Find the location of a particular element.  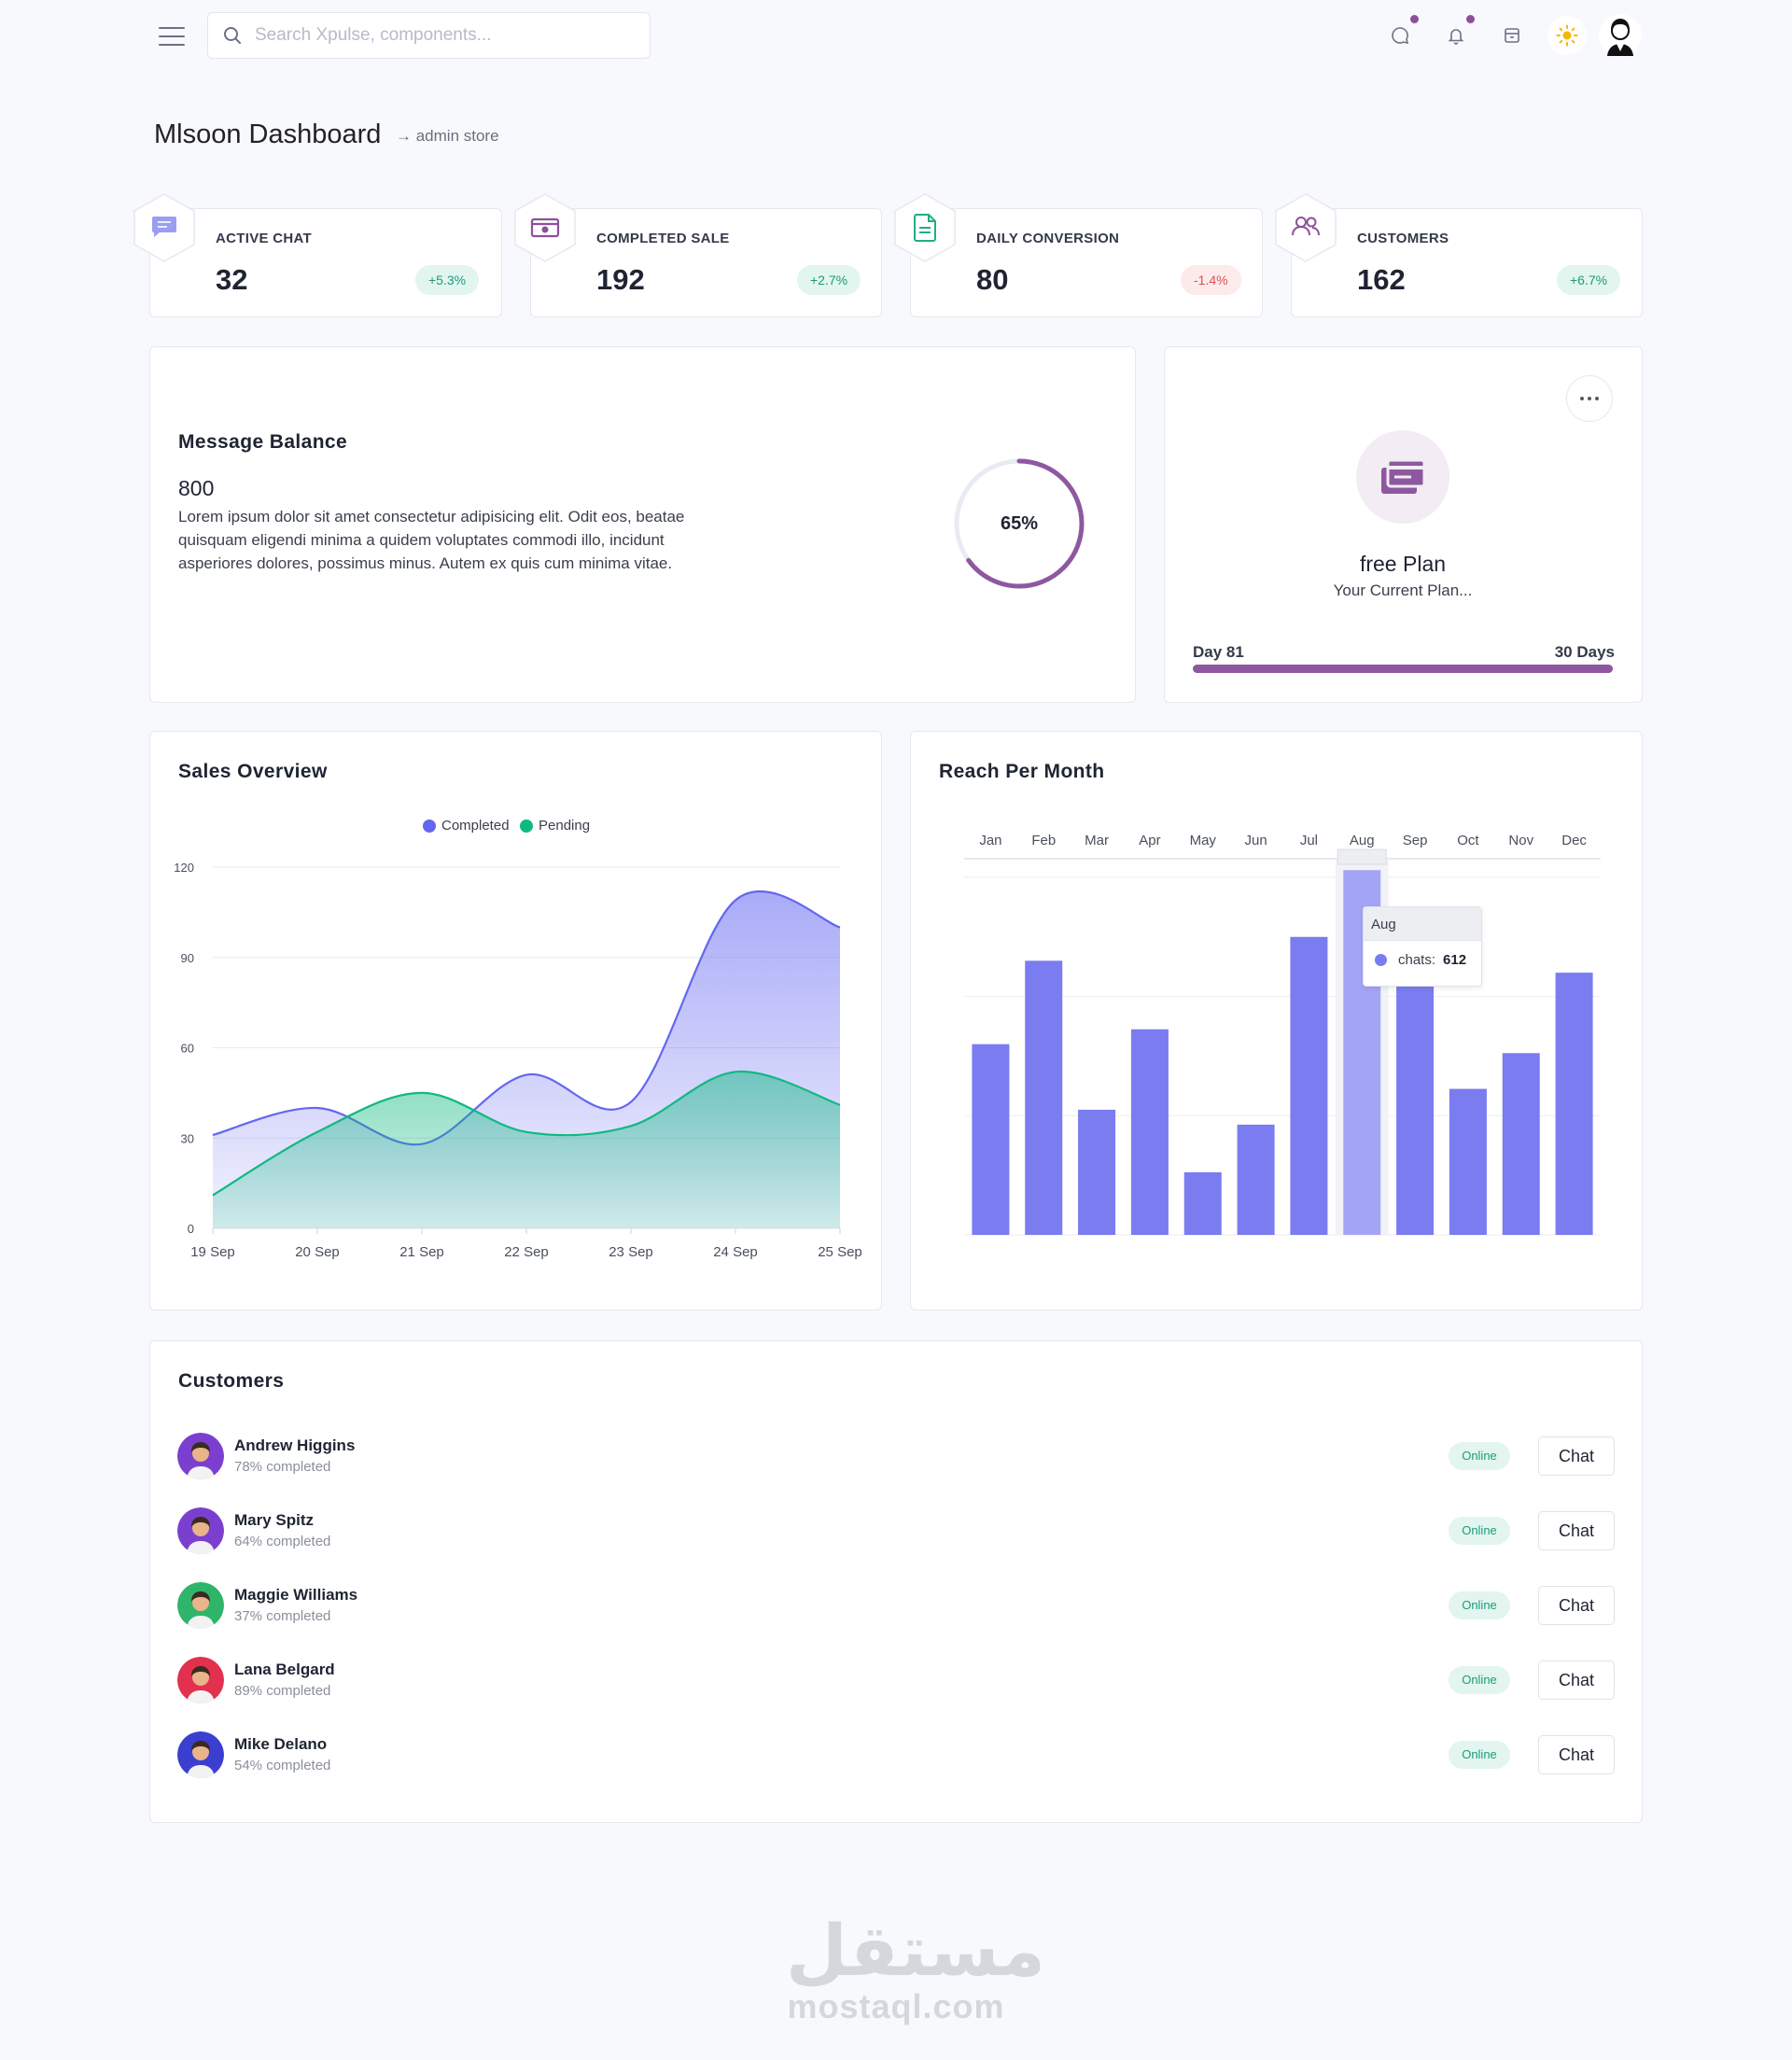

legend-dot is located at coordinates (429, 826).